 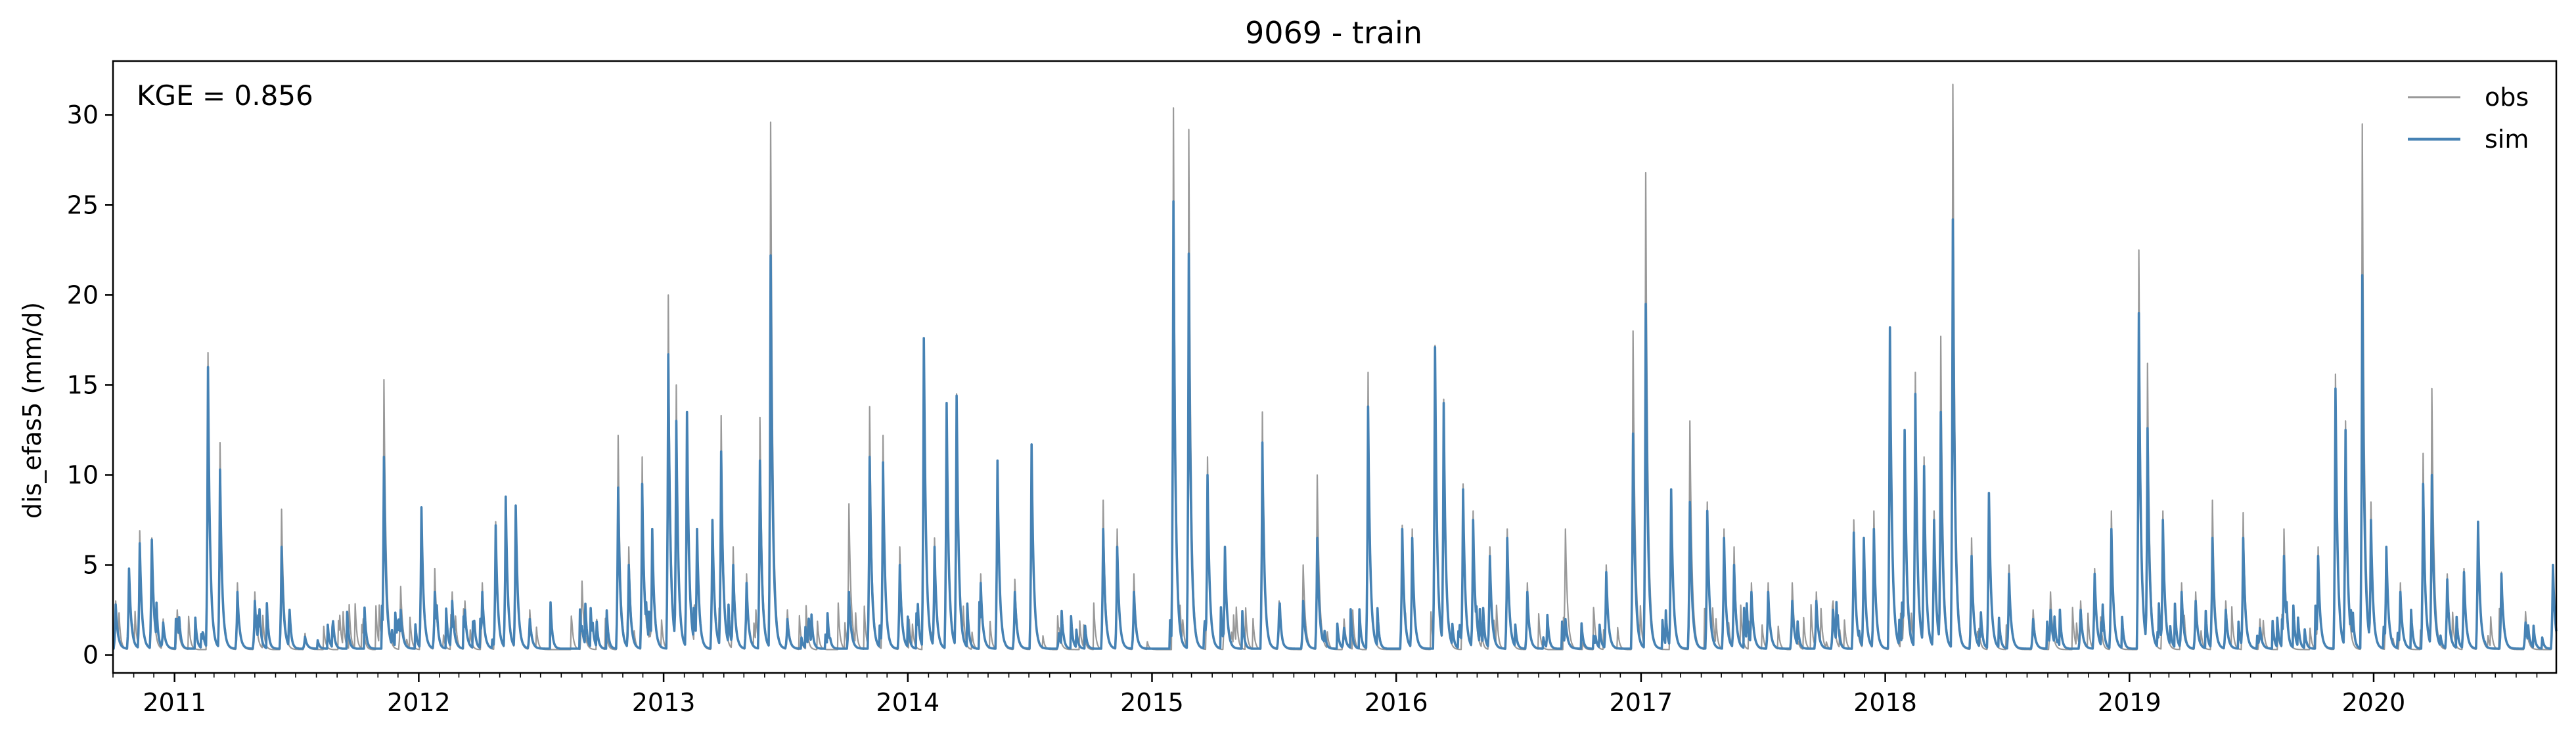 I want to click on x-tick-label: 2020, so click(x=2374, y=702).